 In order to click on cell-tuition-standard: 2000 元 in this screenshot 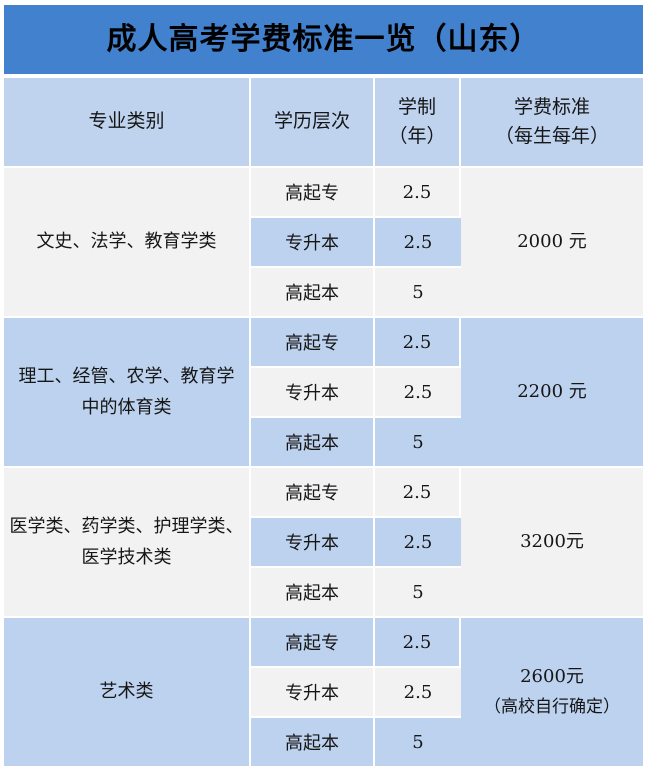, I will do `click(552, 243)`.